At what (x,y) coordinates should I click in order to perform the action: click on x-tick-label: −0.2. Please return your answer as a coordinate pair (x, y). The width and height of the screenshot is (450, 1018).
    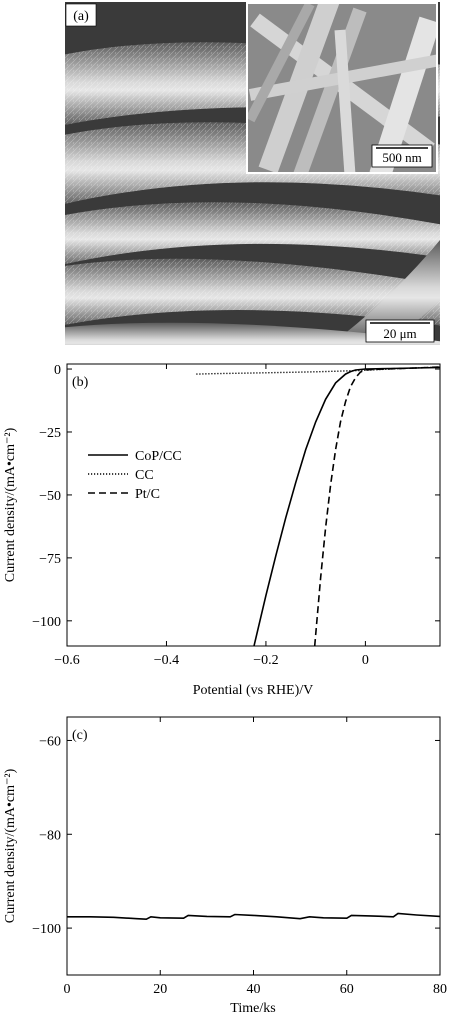
    Looking at the image, I should click on (265, 660).